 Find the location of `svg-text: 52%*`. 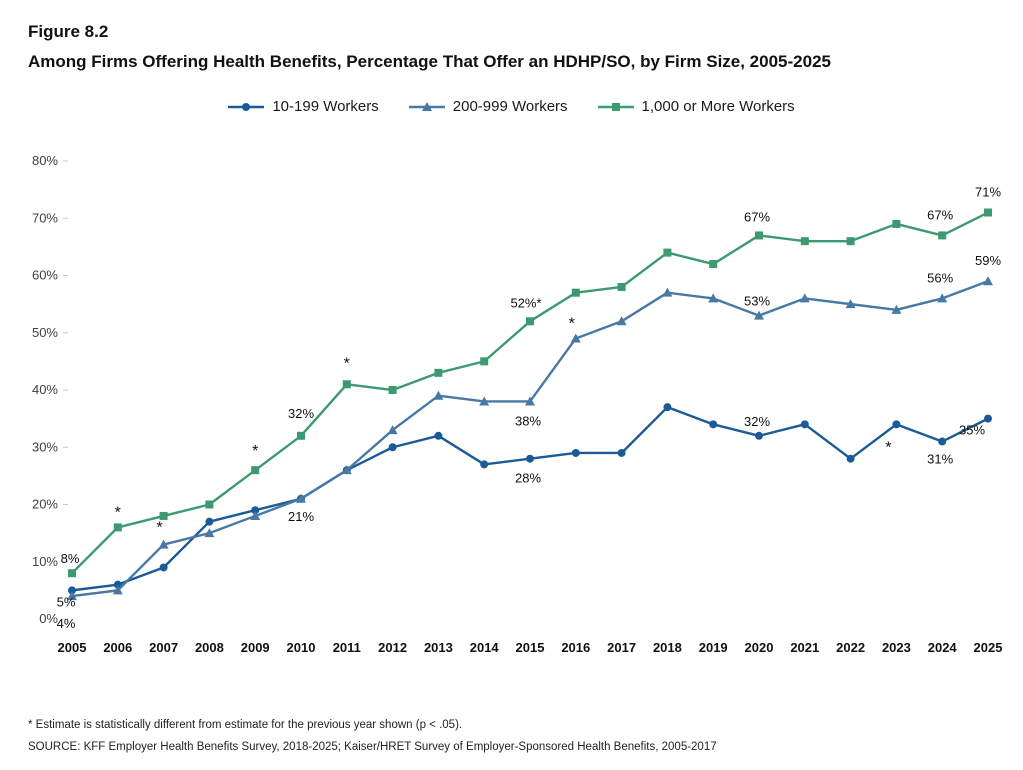

svg-text: 52%* is located at coordinates (525, 302).